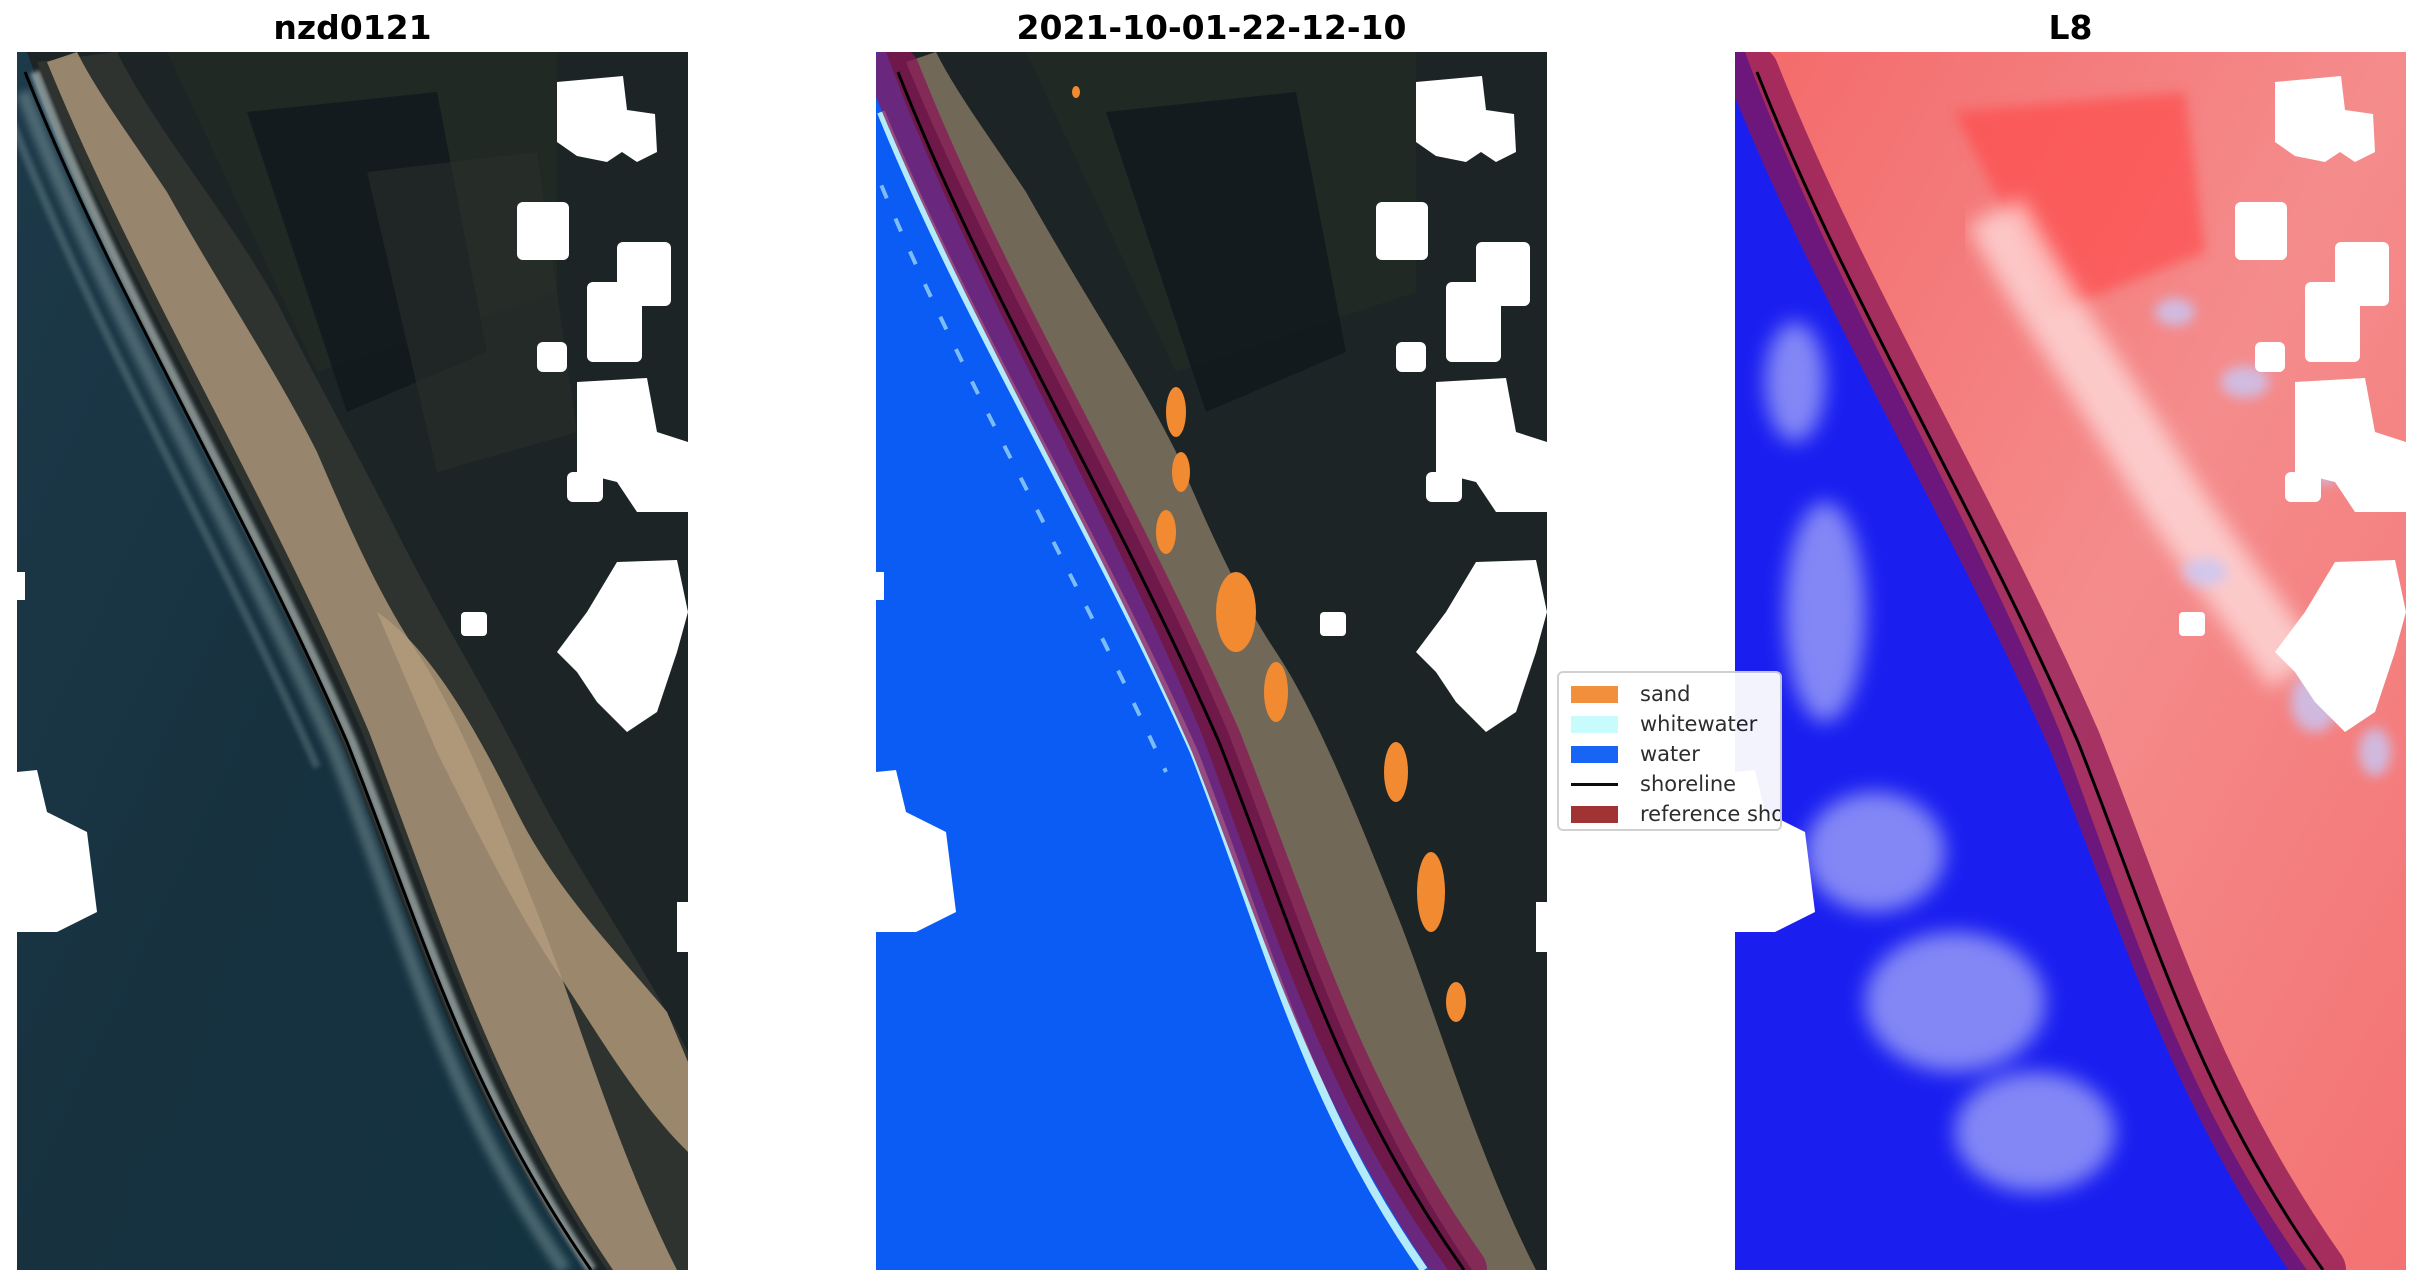 The image size is (2415, 1283). What do you see at coordinates (1665, 694) in the screenshot?
I see `legend-label-sand: sand` at bounding box center [1665, 694].